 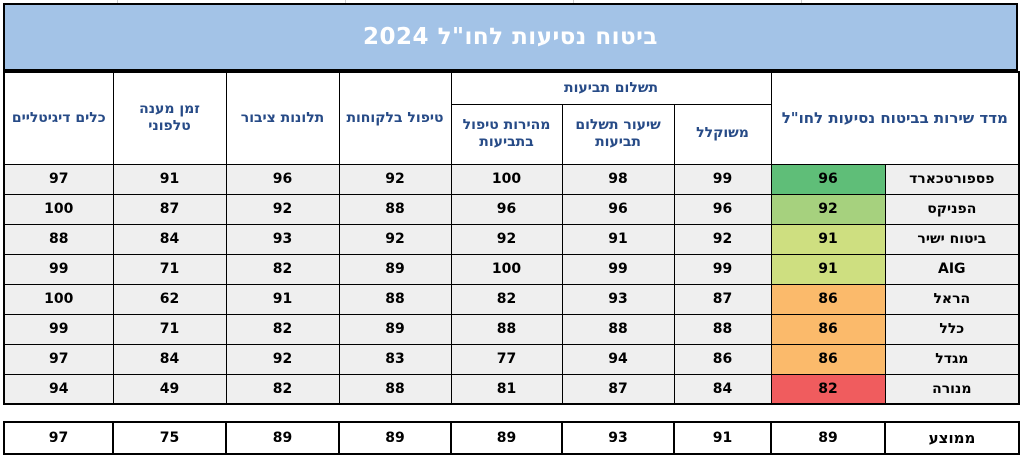 I want to click on table-row-passportcard: פספורטכארד 96 99 98 100 92 96 91 97, so click(x=511, y=179).